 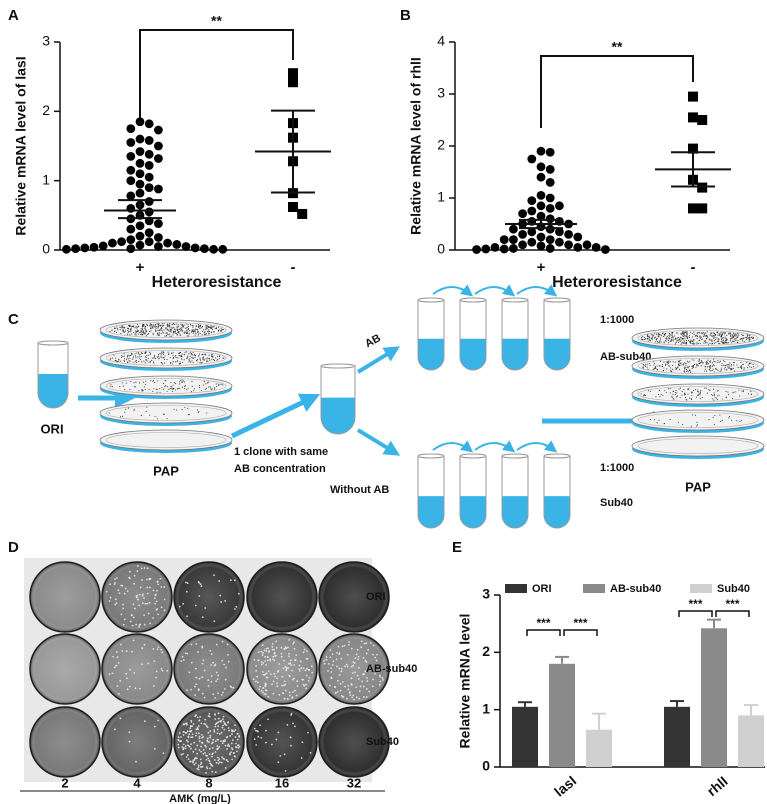 What do you see at coordinates (13, 319) in the screenshot?
I see `panel-label: C` at bounding box center [13, 319].